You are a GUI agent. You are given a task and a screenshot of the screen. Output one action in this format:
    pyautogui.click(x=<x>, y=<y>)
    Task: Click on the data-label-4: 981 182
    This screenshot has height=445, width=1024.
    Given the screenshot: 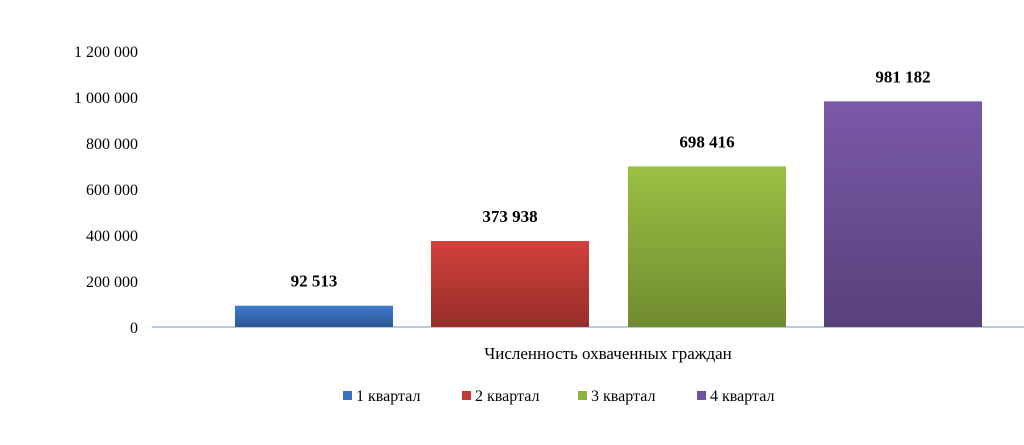 What is the action you would take?
    pyautogui.click(x=902, y=76)
    